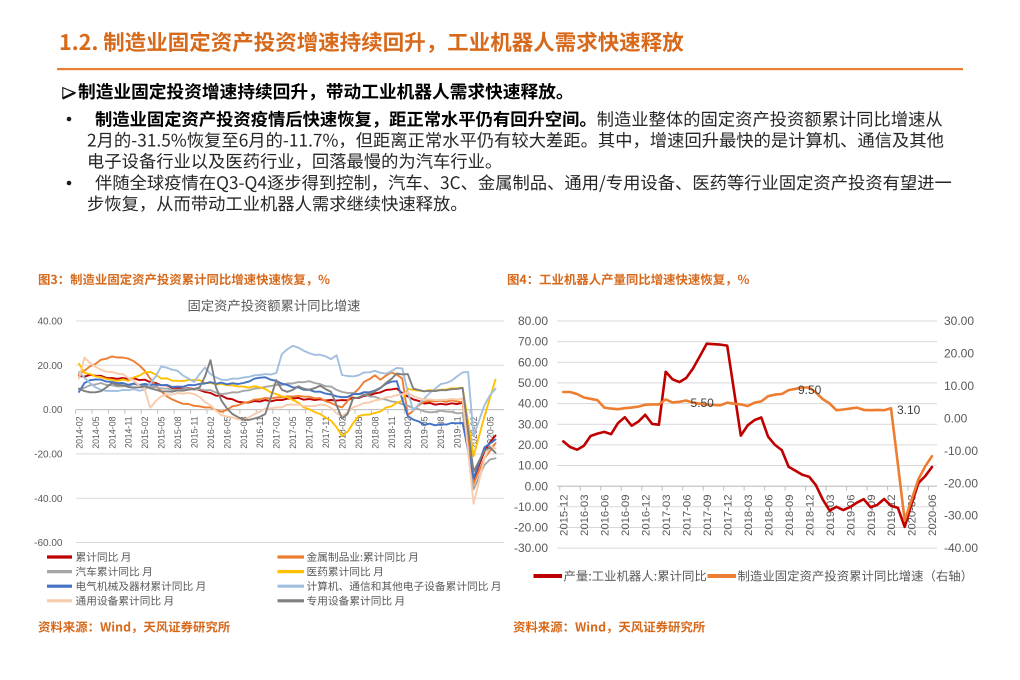 Image resolution: width=1020 pixels, height=680 pixels. Describe the element at coordinates (728, 515) in the screenshot. I see `svg-text: 2017-12` at that location.